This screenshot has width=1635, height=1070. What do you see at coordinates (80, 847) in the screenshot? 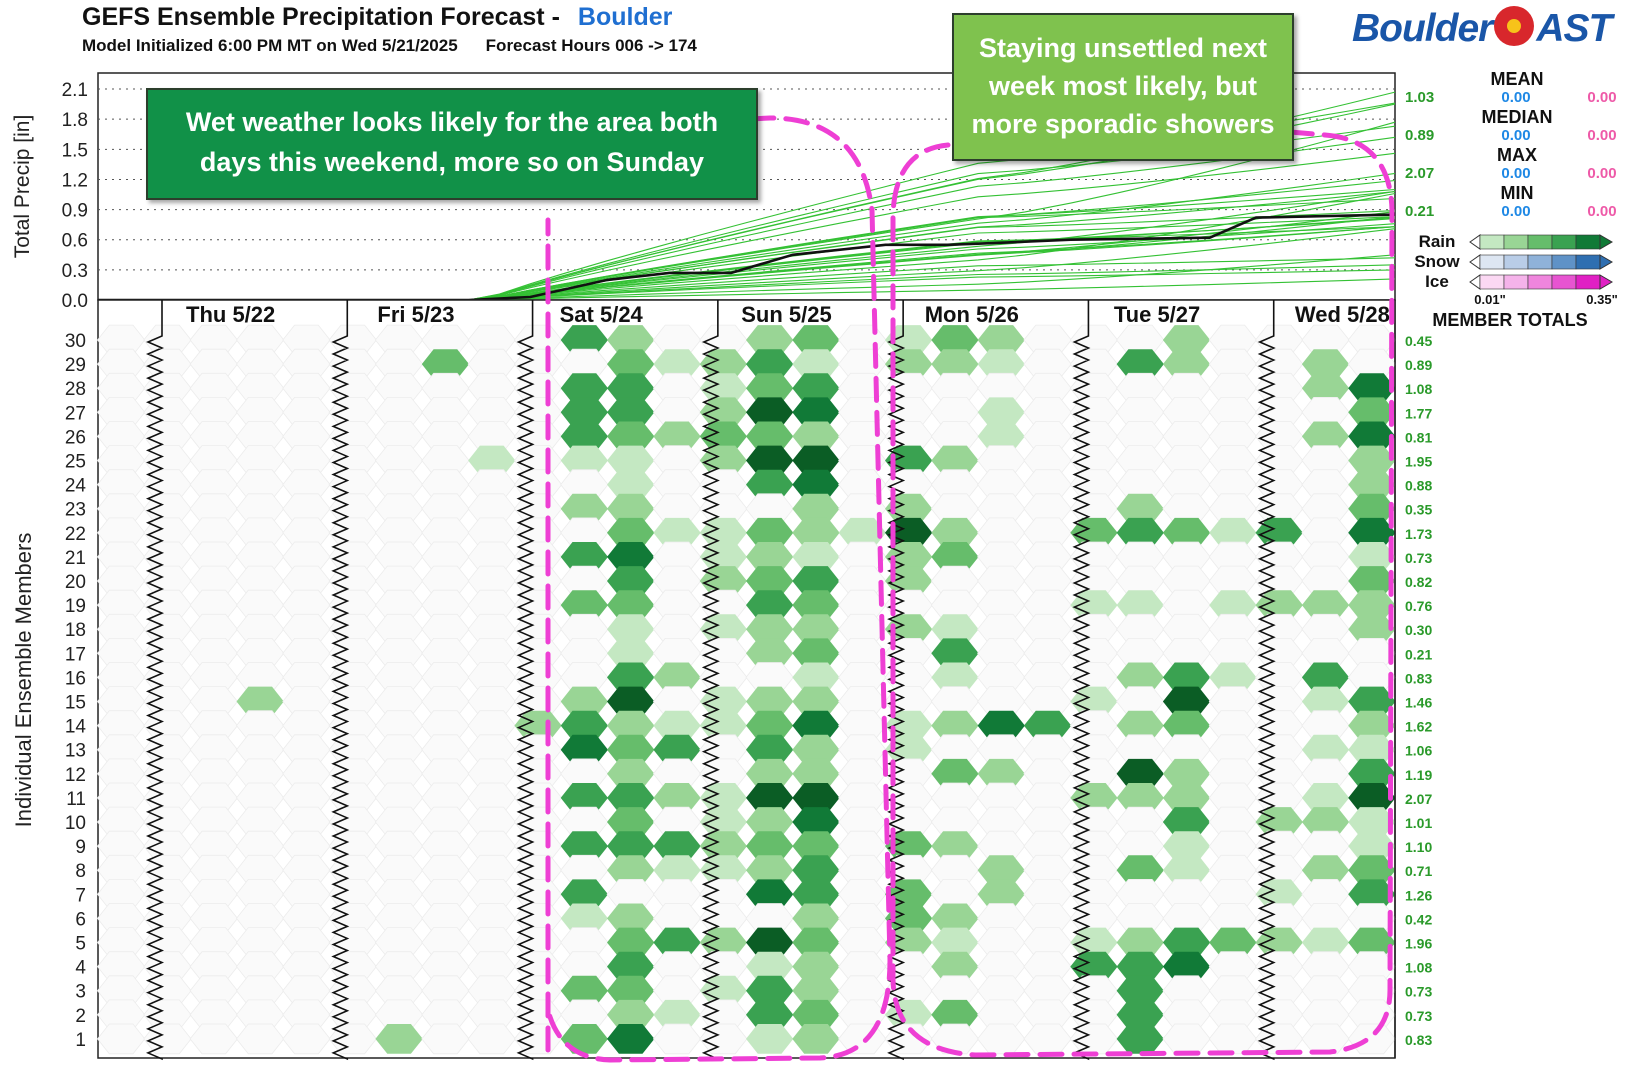
I see `member-label: 9` at bounding box center [80, 847].